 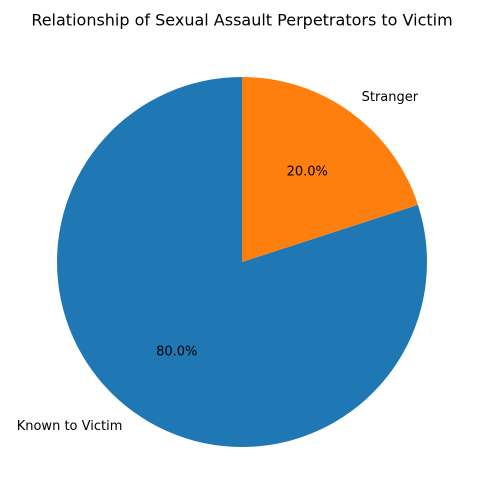 What do you see at coordinates (70, 426) in the screenshot?
I see `slice-label: Known to Victim` at bounding box center [70, 426].